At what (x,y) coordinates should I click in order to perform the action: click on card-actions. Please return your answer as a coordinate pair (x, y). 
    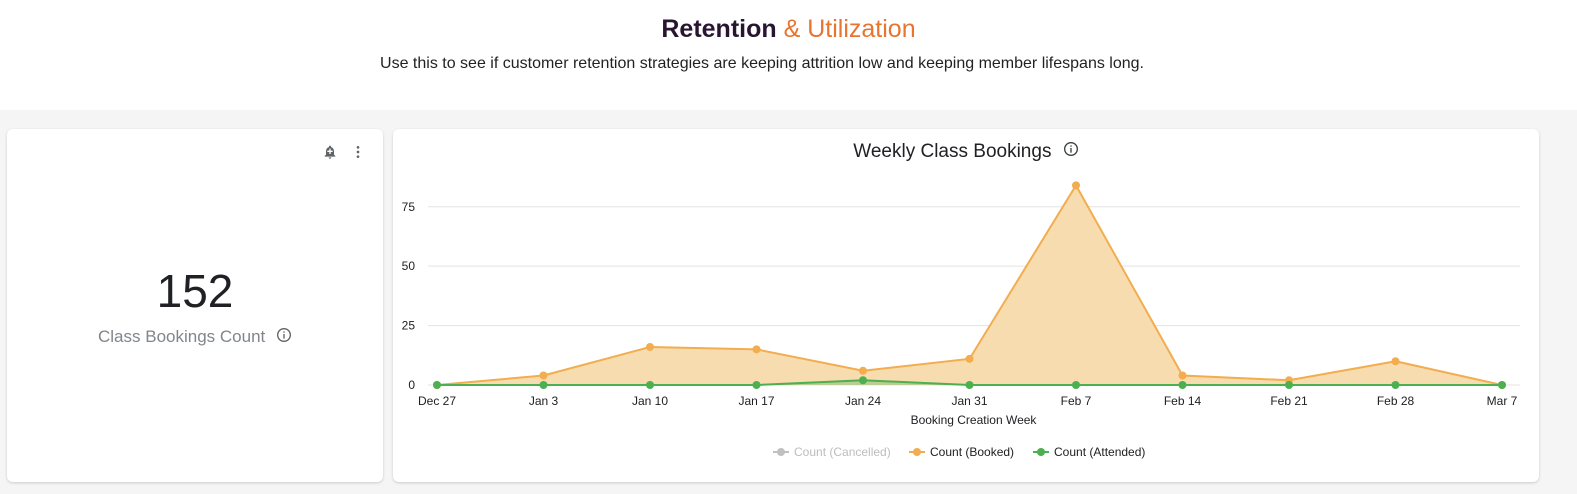
    Looking at the image, I should click on (344, 152).